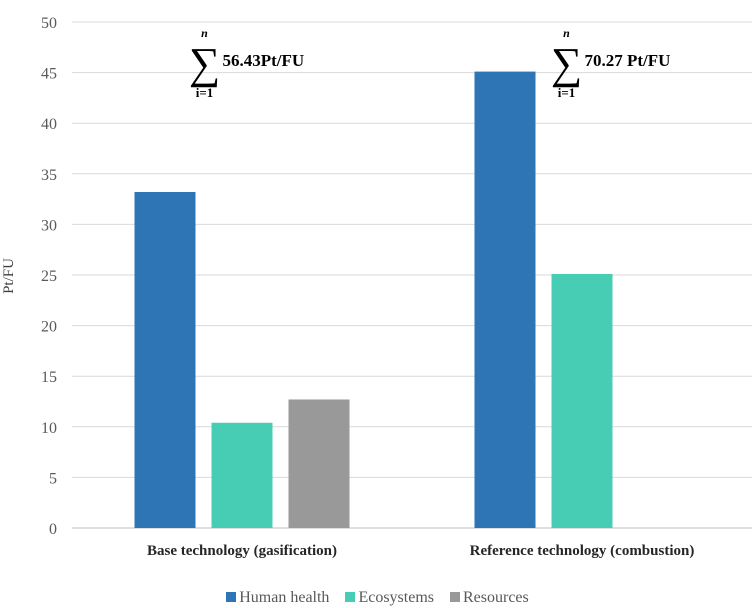 This screenshot has width=755, height=608. I want to click on y-tick-label: 10, so click(49, 428).